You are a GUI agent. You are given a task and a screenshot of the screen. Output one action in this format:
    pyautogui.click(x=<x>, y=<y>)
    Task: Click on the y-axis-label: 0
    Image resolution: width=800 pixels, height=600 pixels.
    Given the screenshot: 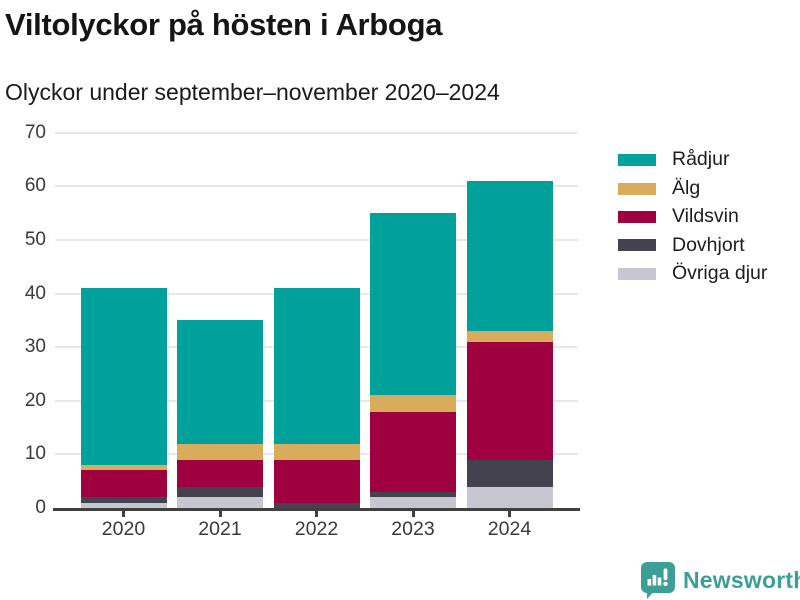 What is the action you would take?
    pyautogui.click(x=40, y=507)
    